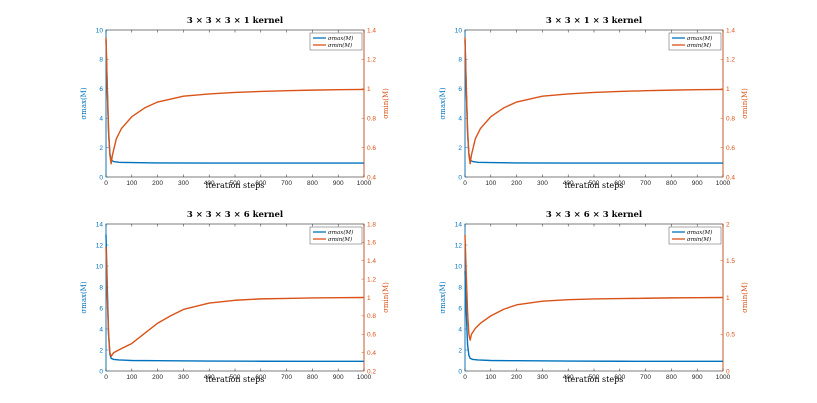 Image resolution: width=817 pixels, height=403 pixels. Describe the element at coordinates (371, 224) in the screenshot. I see `y-right-tick-label: 1.8` at that location.